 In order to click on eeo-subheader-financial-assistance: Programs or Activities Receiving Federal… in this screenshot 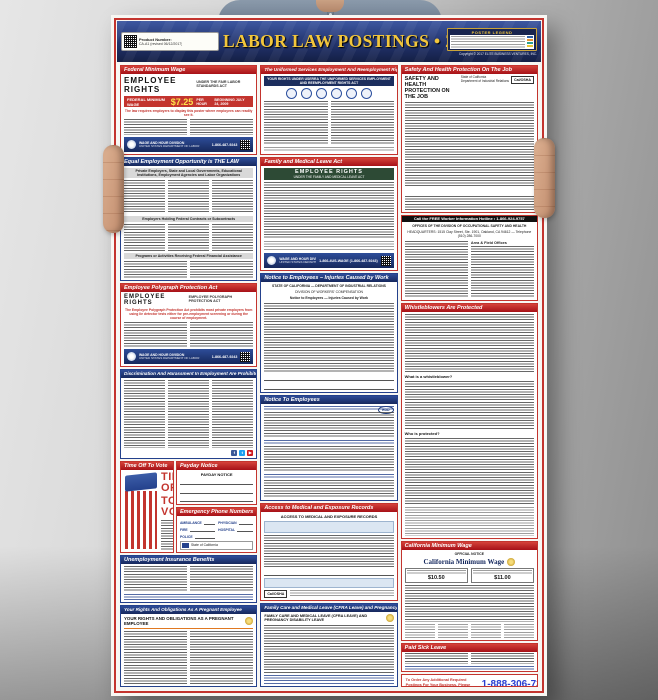, I will do `click(189, 256)`.